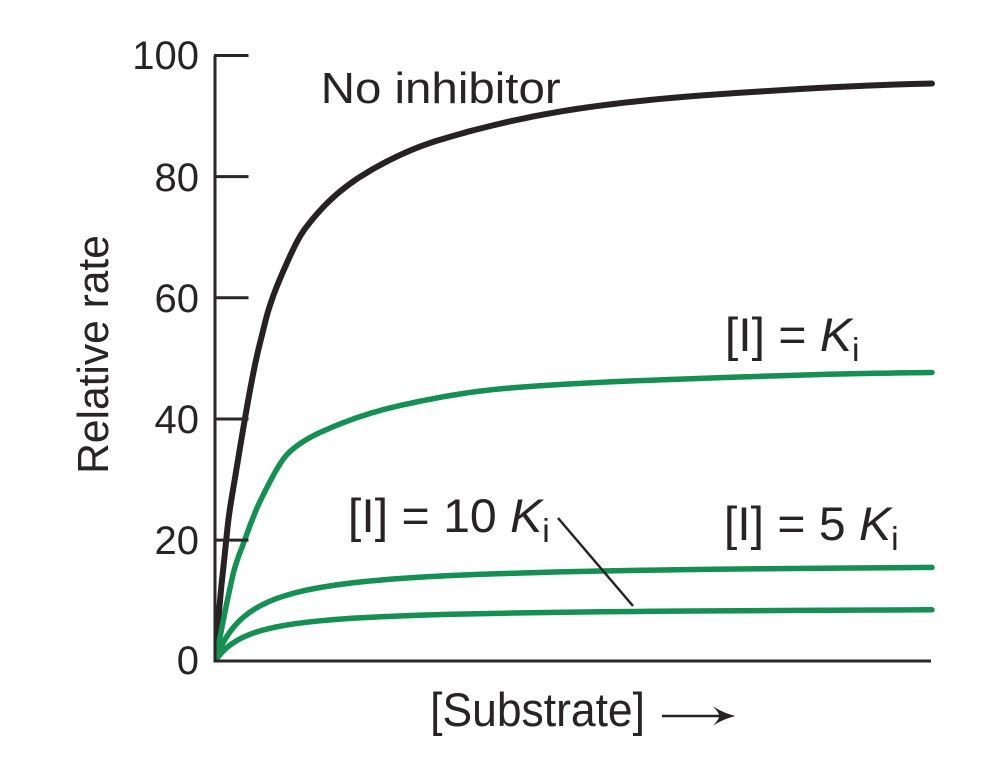 The image size is (988, 775). Describe the element at coordinates (537, 710) in the screenshot. I see `svg-text: [Substrate]` at that location.